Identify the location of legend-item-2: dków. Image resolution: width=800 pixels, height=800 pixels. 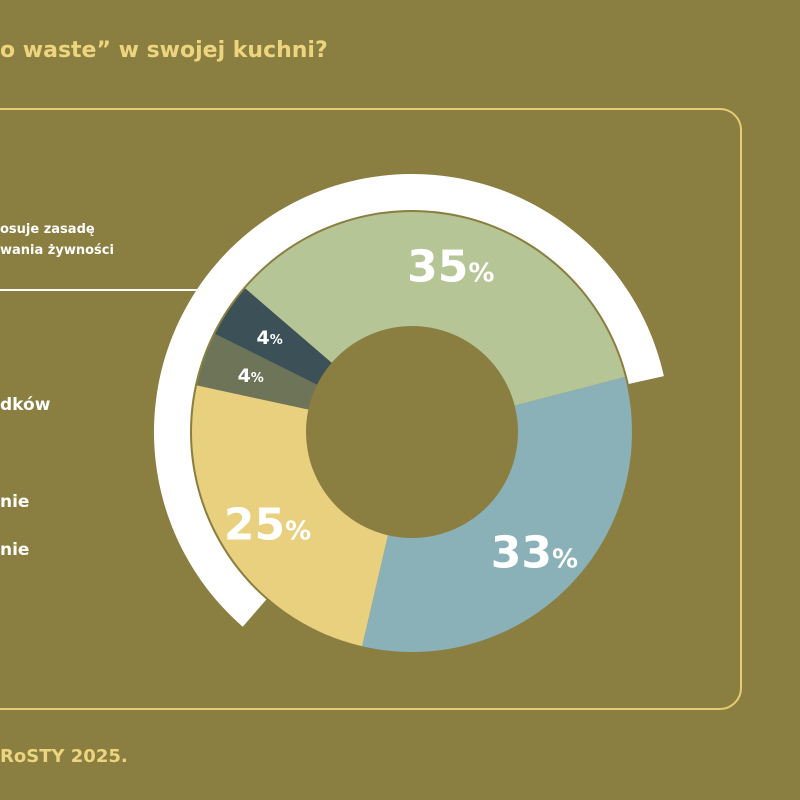
(25, 405).